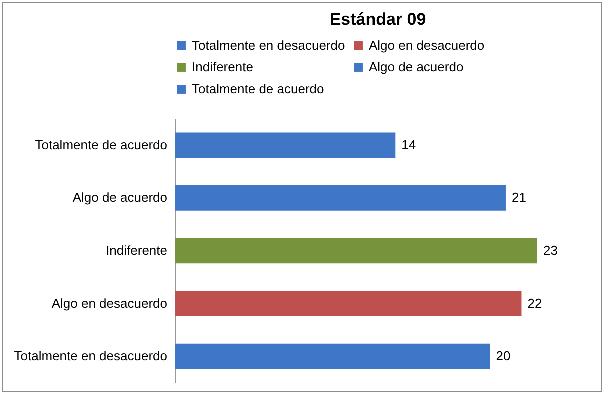  What do you see at coordinates (269, 45) in the screenshot?
I see `legend-label: Totalmente en desacuerdo` at bounding box center [269, 45].